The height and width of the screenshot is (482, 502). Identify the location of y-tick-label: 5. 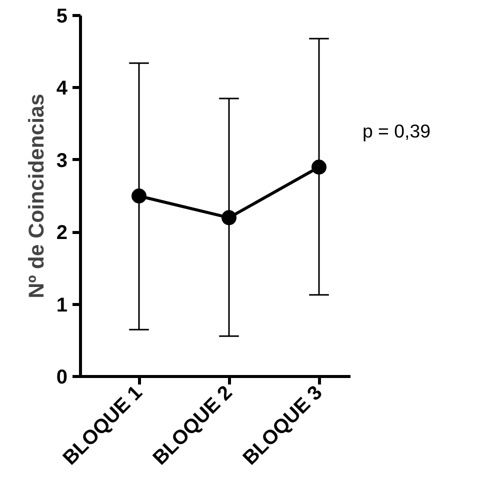
(62, 17).